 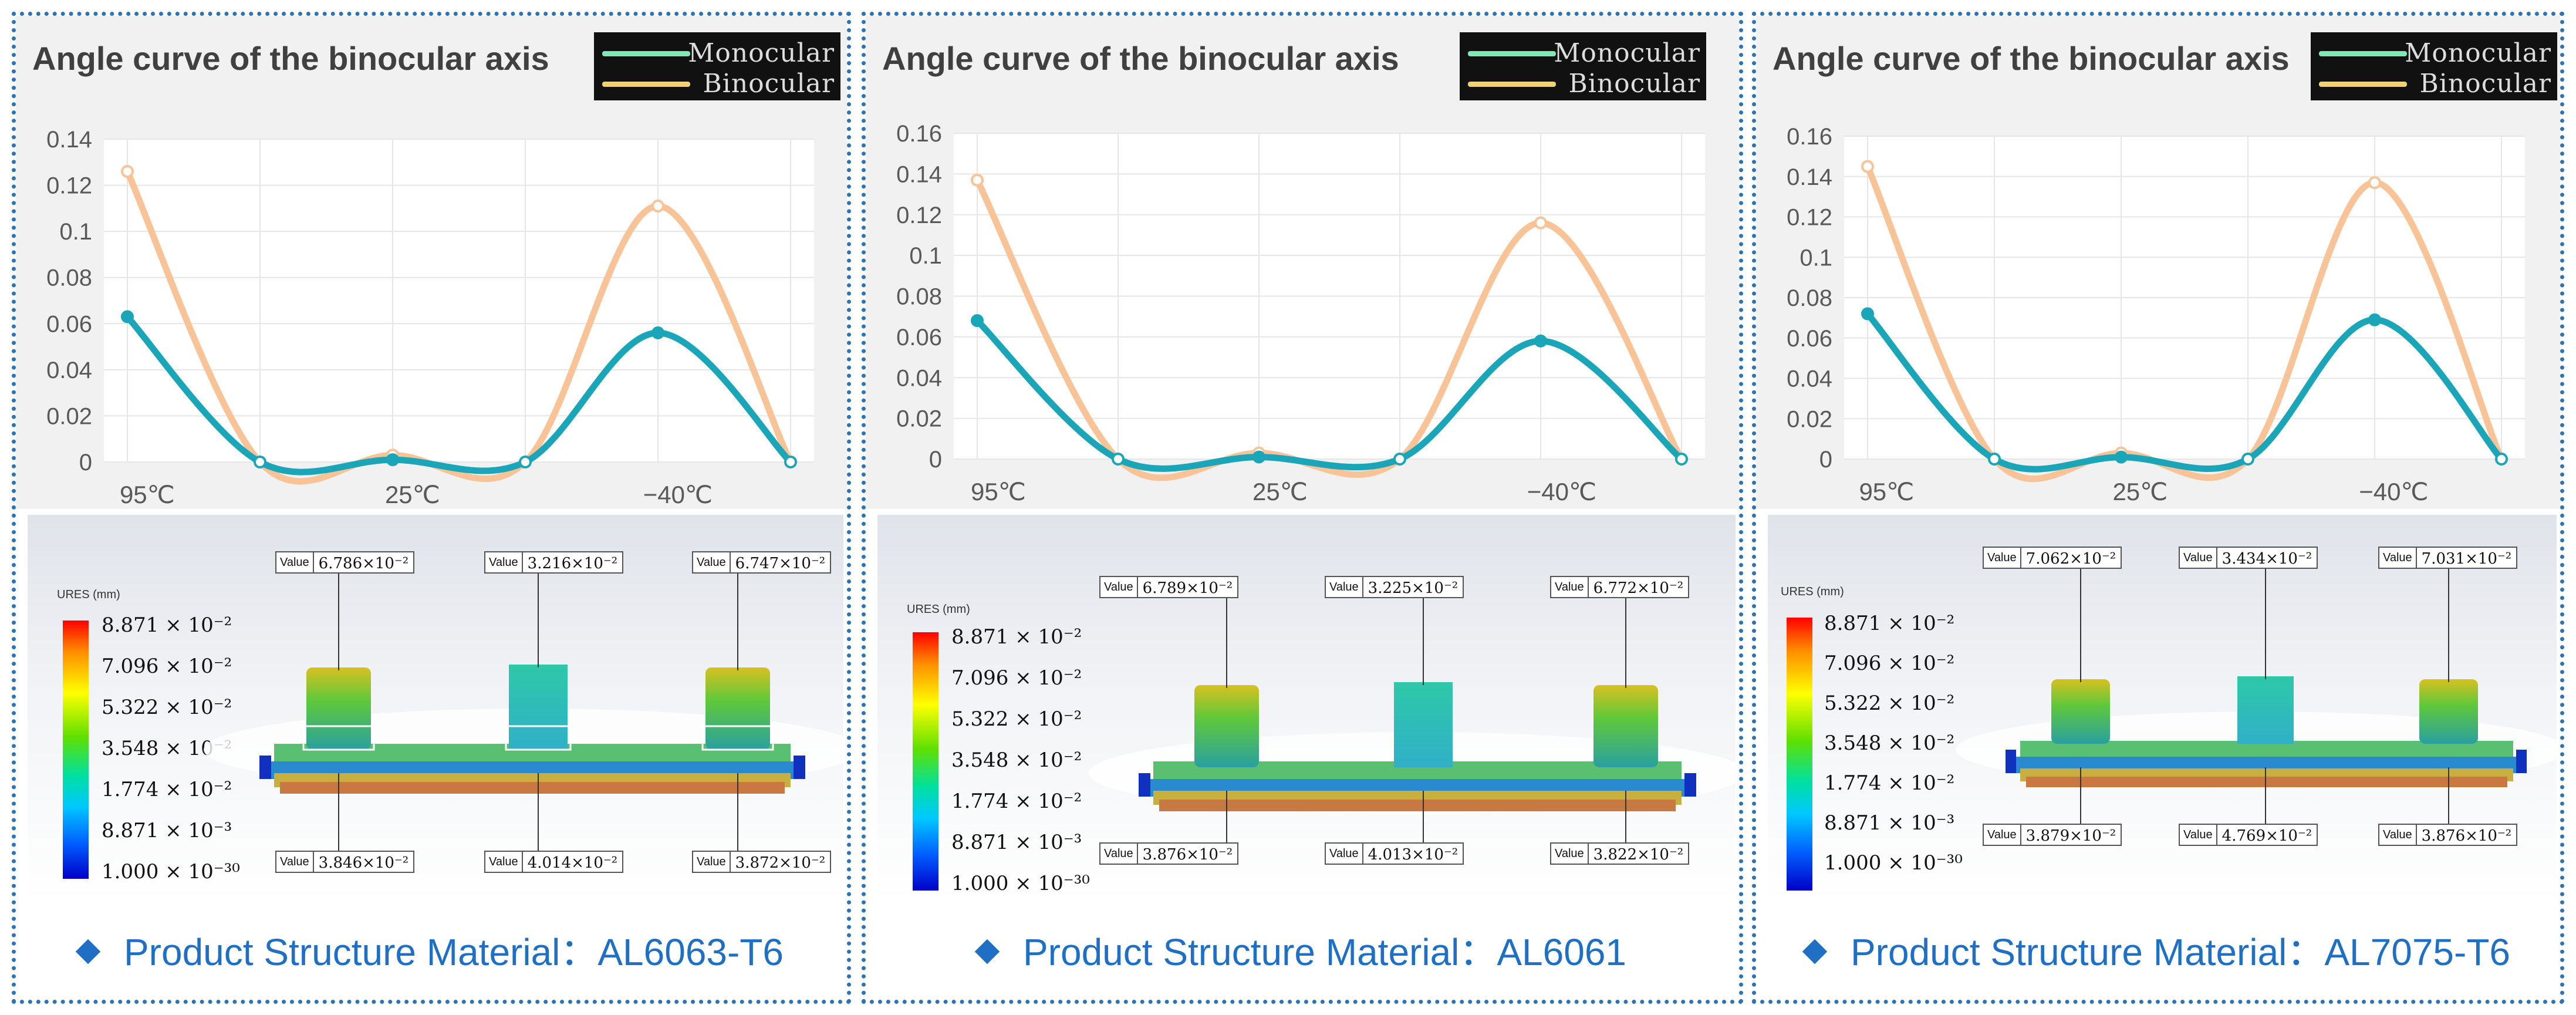 What do you see at coordinates (2070, 559) in the screenshot?
I see `value-text: 7.062×10⁻²` at bounding box center [2070, 559].